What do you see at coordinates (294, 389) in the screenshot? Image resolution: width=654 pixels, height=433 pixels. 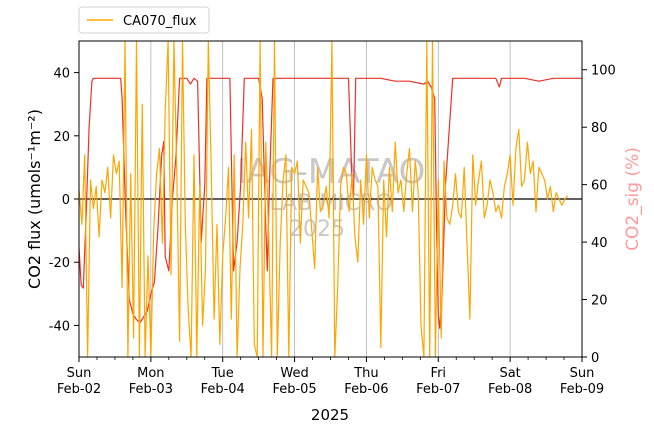 I see `x-tick-label-date: Feb-05` at bounding box center [294, 389].